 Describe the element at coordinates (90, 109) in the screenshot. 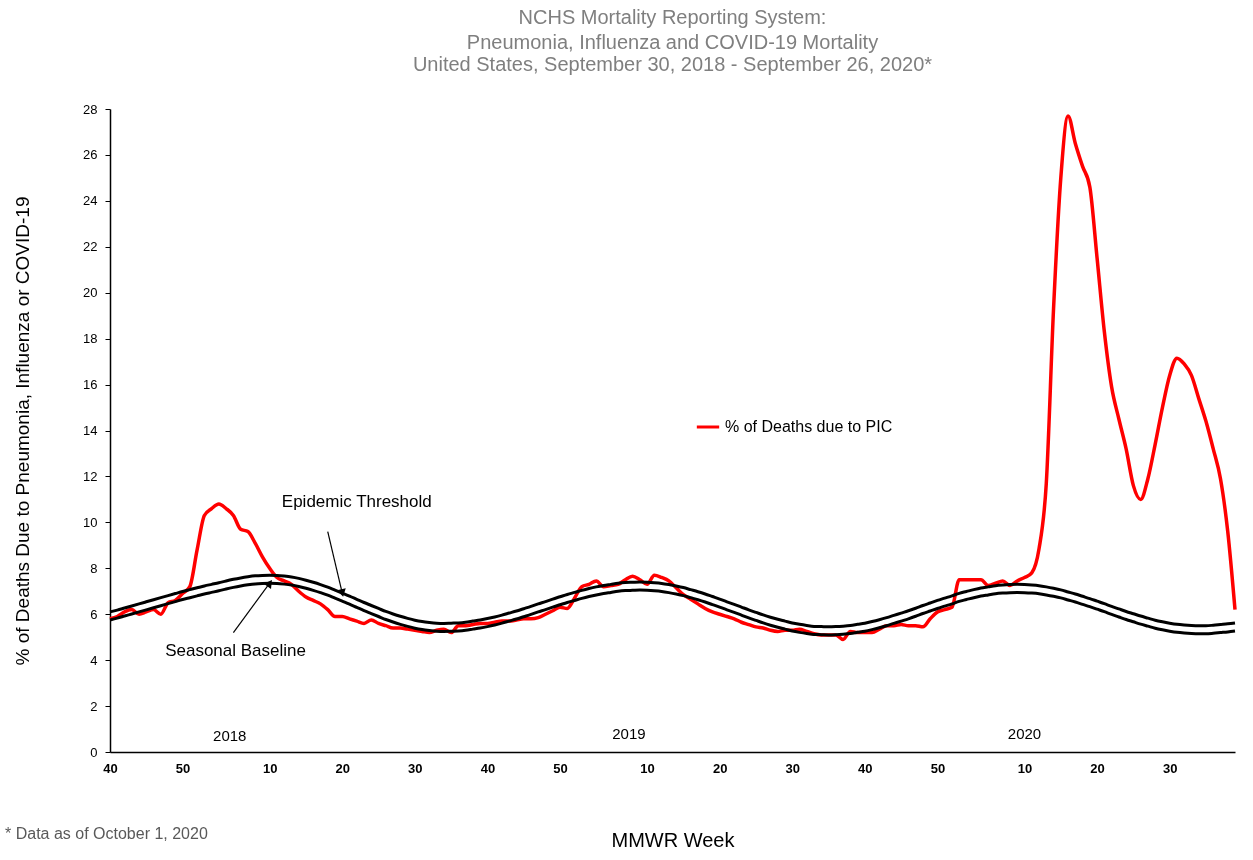

I see `y-tick-label: 28` at that location.